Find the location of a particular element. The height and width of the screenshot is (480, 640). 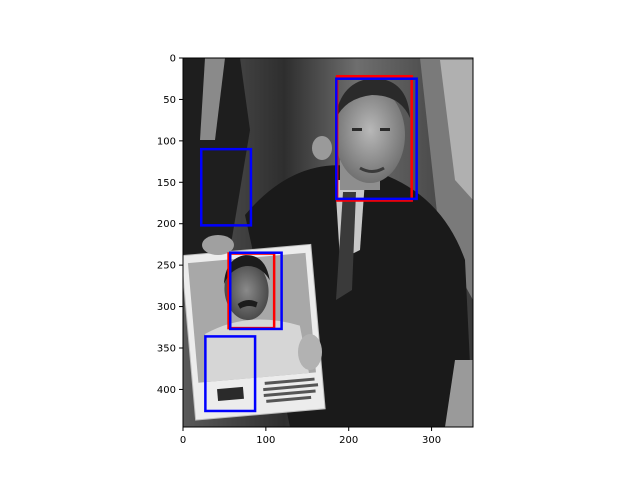

y-tick-label: 200 is located at coordinates (166, 224).